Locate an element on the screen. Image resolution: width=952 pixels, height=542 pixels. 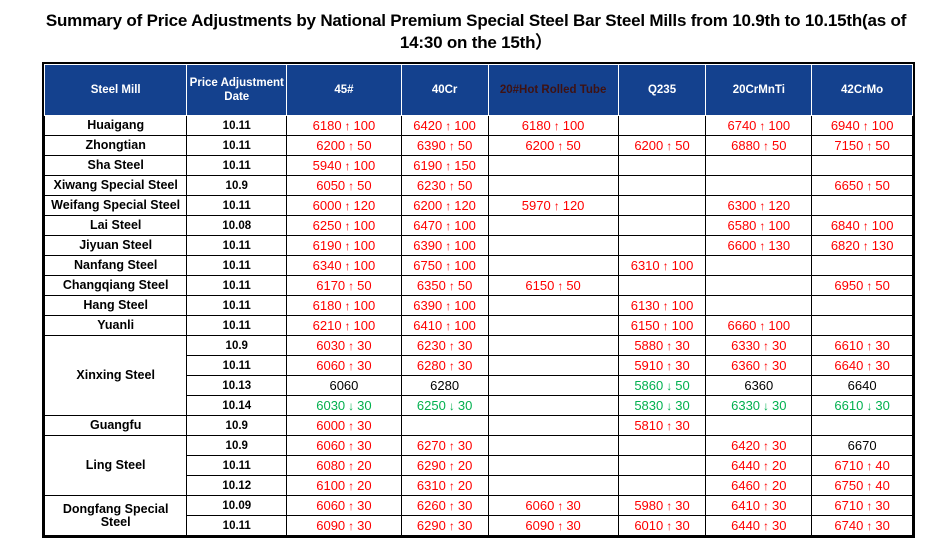
table-row: Ling Steel 10.9 6060 ↑ 30 6270 ↑ 30 6420 ↑ 30 6670 is located at coordinates (478, 466).